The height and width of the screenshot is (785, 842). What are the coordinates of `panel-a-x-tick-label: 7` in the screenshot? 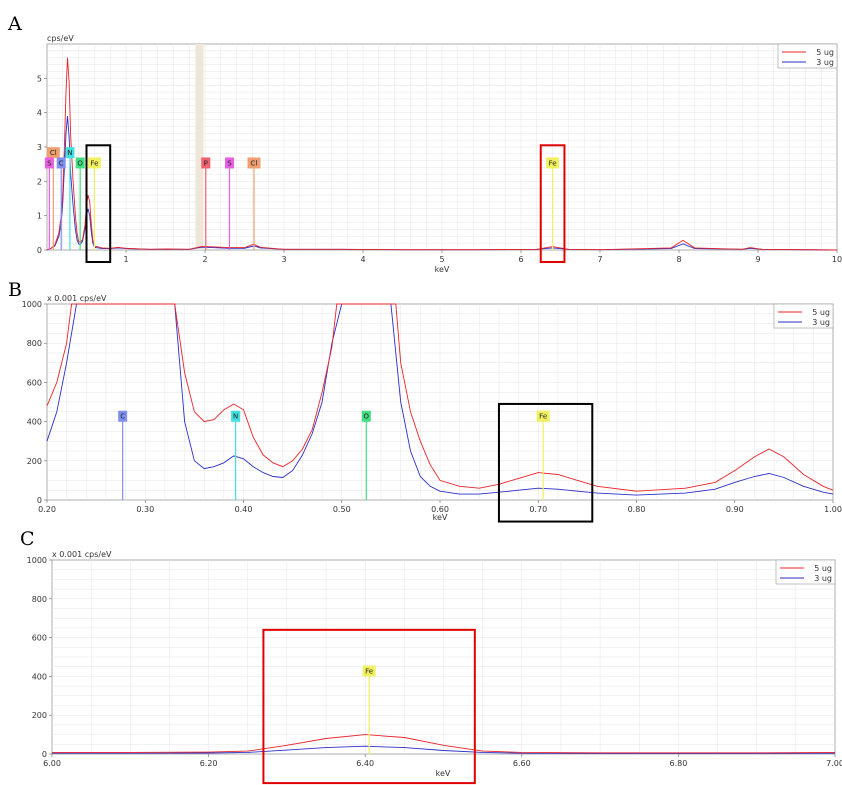 It's located at (599, 259).